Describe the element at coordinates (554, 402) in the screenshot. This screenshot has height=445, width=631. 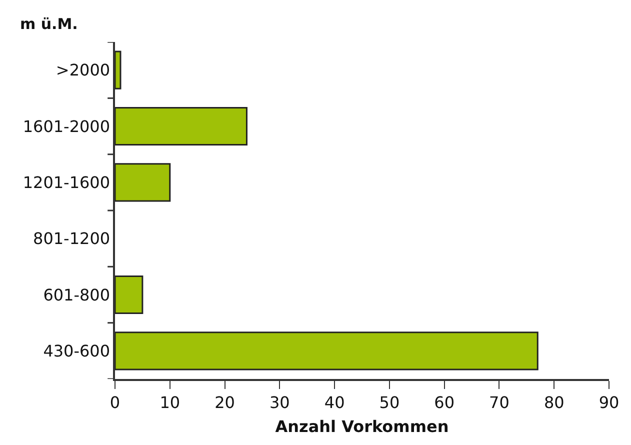
I see `x-tick-label: 80` at that location.